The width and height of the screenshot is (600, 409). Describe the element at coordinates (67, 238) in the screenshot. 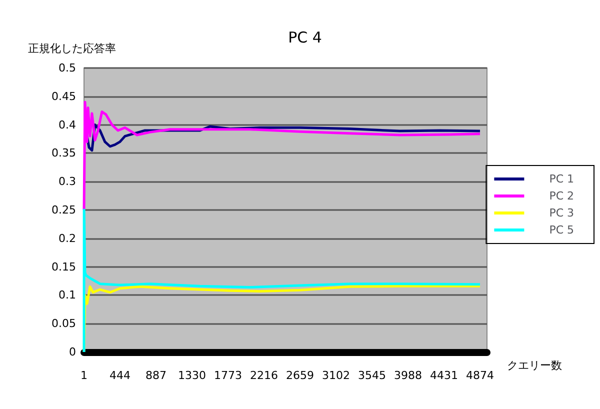

I see `y-tick-label: 0.2` at that location.